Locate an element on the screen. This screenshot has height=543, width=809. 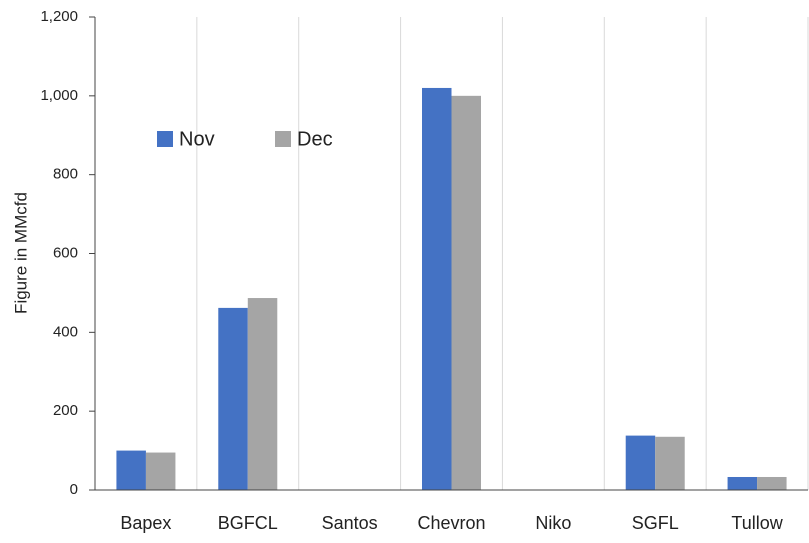
y-tick-label: 400 is located at coordinates (65, 331).